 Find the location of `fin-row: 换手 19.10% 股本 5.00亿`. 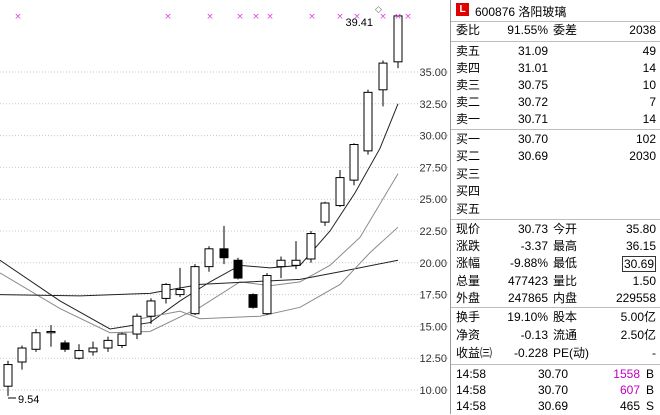

fin-row: 换手 19.10% 股本 5.00亿 is located at coordinates (555, 317).